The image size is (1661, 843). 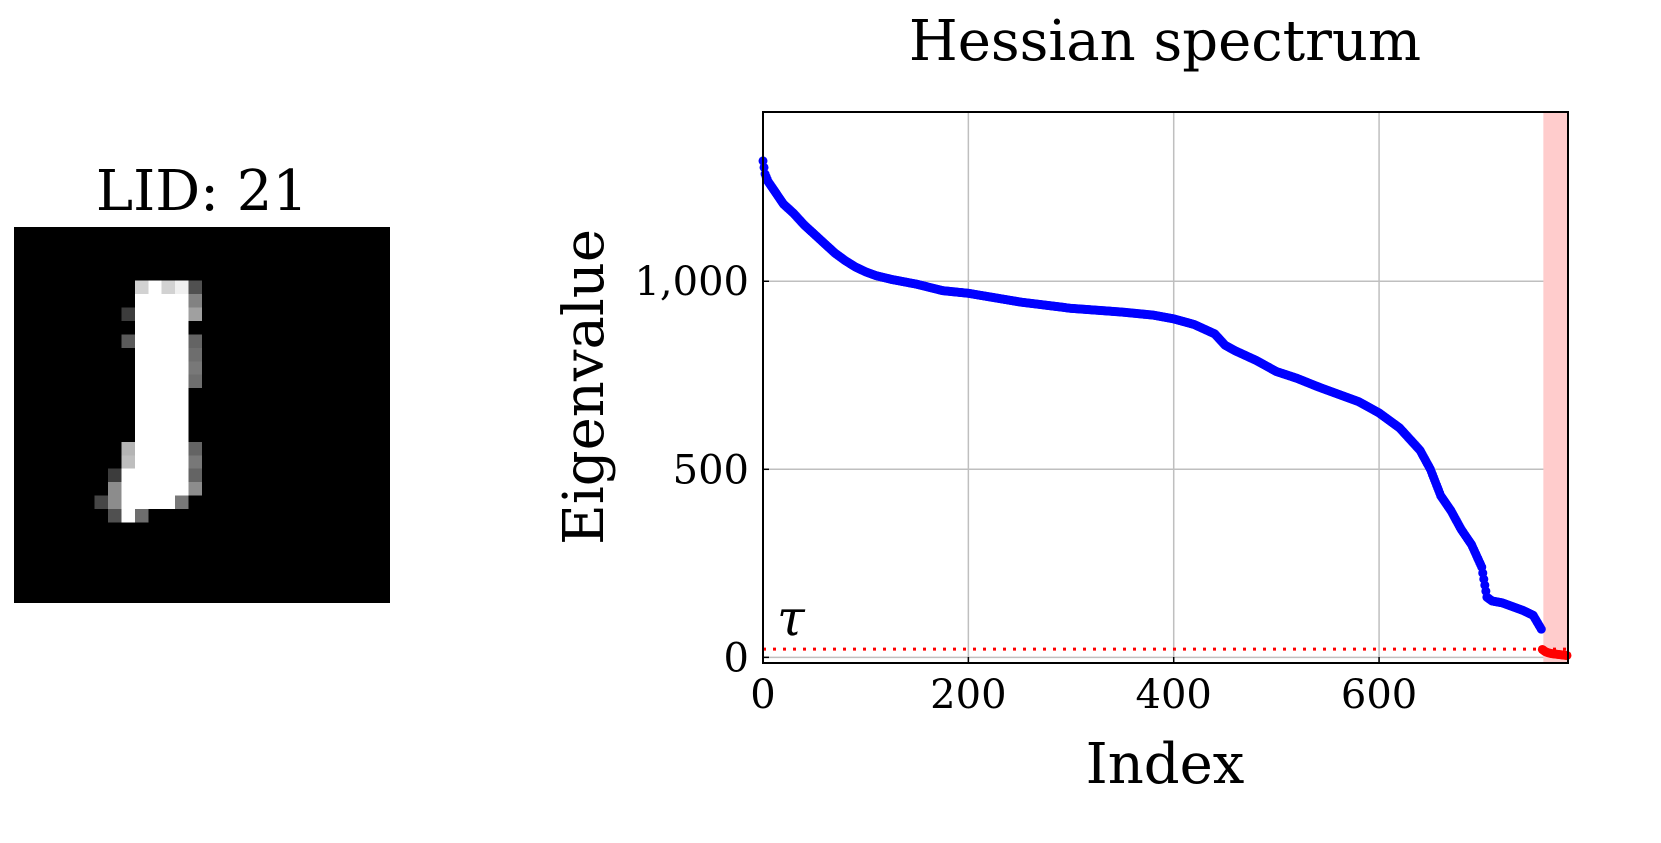 I want to click on low-eigenvalue-band, so click(x=1555, y=387).